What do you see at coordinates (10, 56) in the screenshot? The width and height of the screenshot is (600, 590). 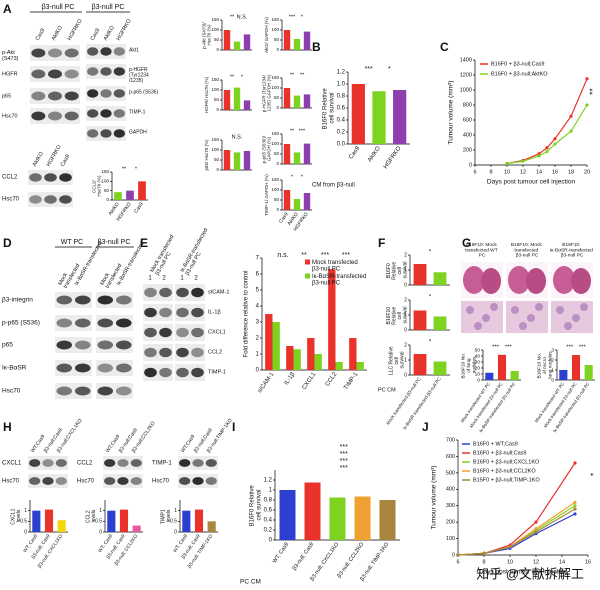 I see `blot-label: p-Akt (S473)` at bounding box center [10, 56].